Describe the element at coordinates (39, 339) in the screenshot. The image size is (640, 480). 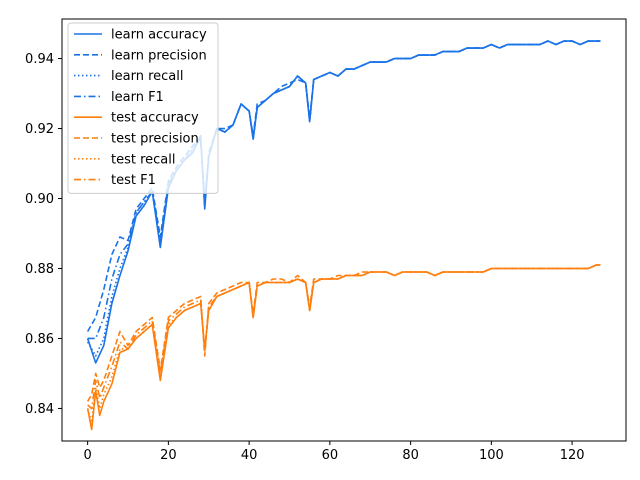
I see `y-tick-label: 0.86` at that location.